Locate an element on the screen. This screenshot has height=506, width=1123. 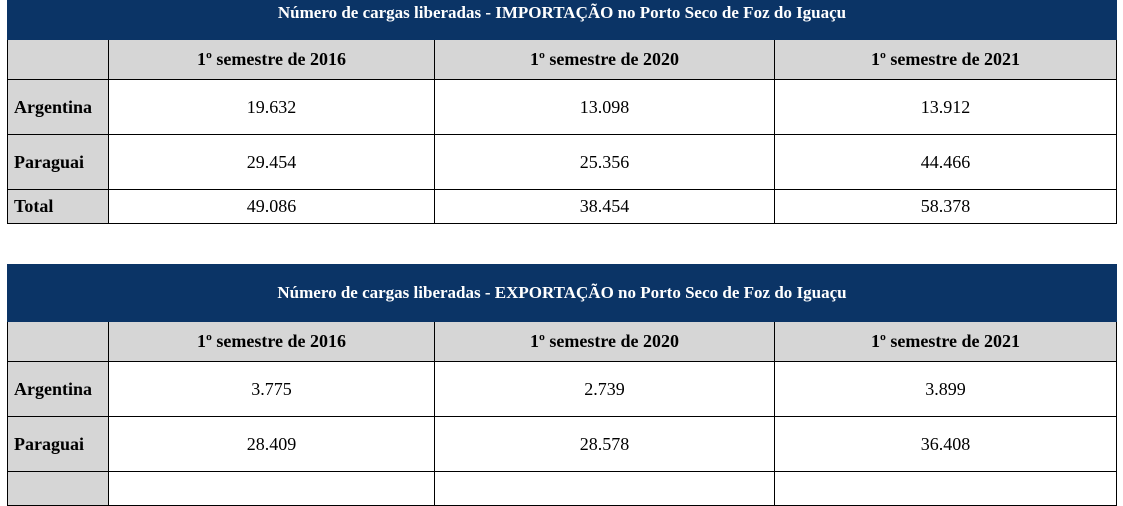
export-header-2016: 1º semestre de 2016 is located at coordinates (271, 341).